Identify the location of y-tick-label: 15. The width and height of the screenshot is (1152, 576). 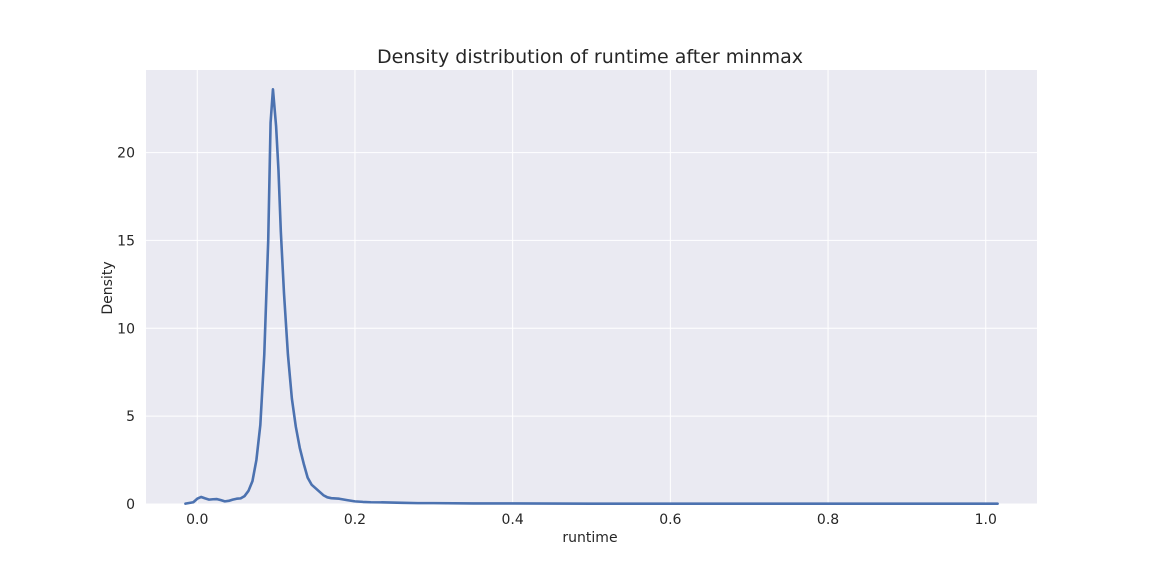
(126, 241).